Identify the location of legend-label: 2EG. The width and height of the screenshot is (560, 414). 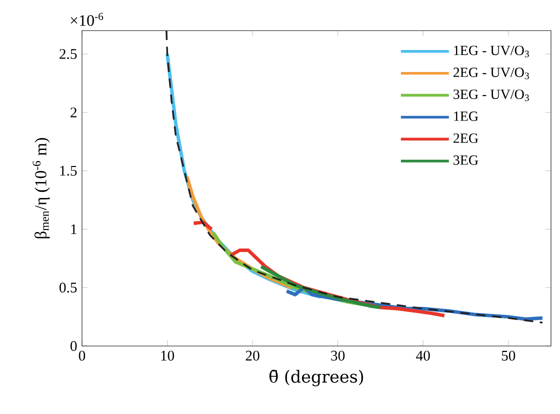
(465, 138).